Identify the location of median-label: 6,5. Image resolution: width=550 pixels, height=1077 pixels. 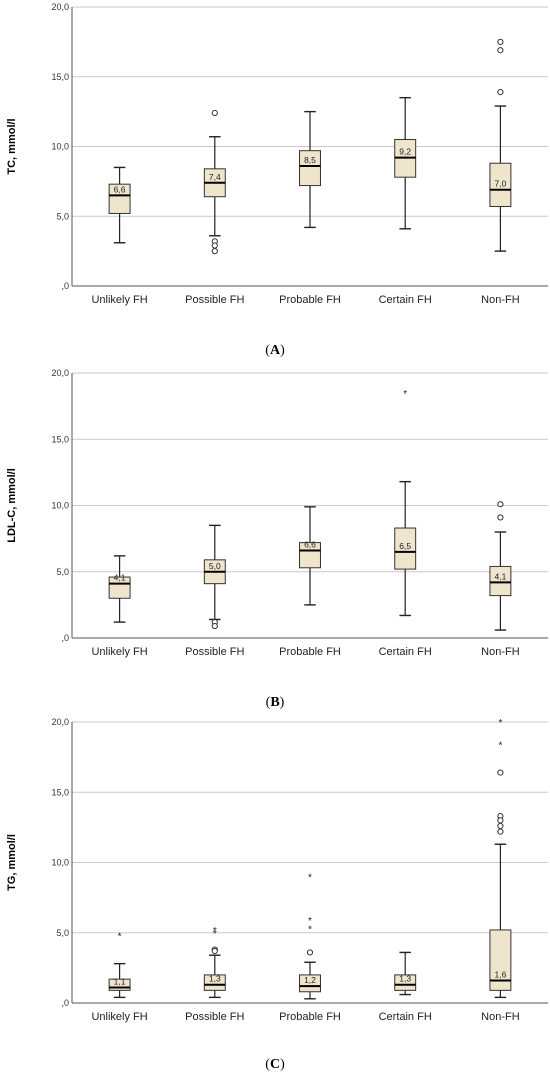
(405, 546).